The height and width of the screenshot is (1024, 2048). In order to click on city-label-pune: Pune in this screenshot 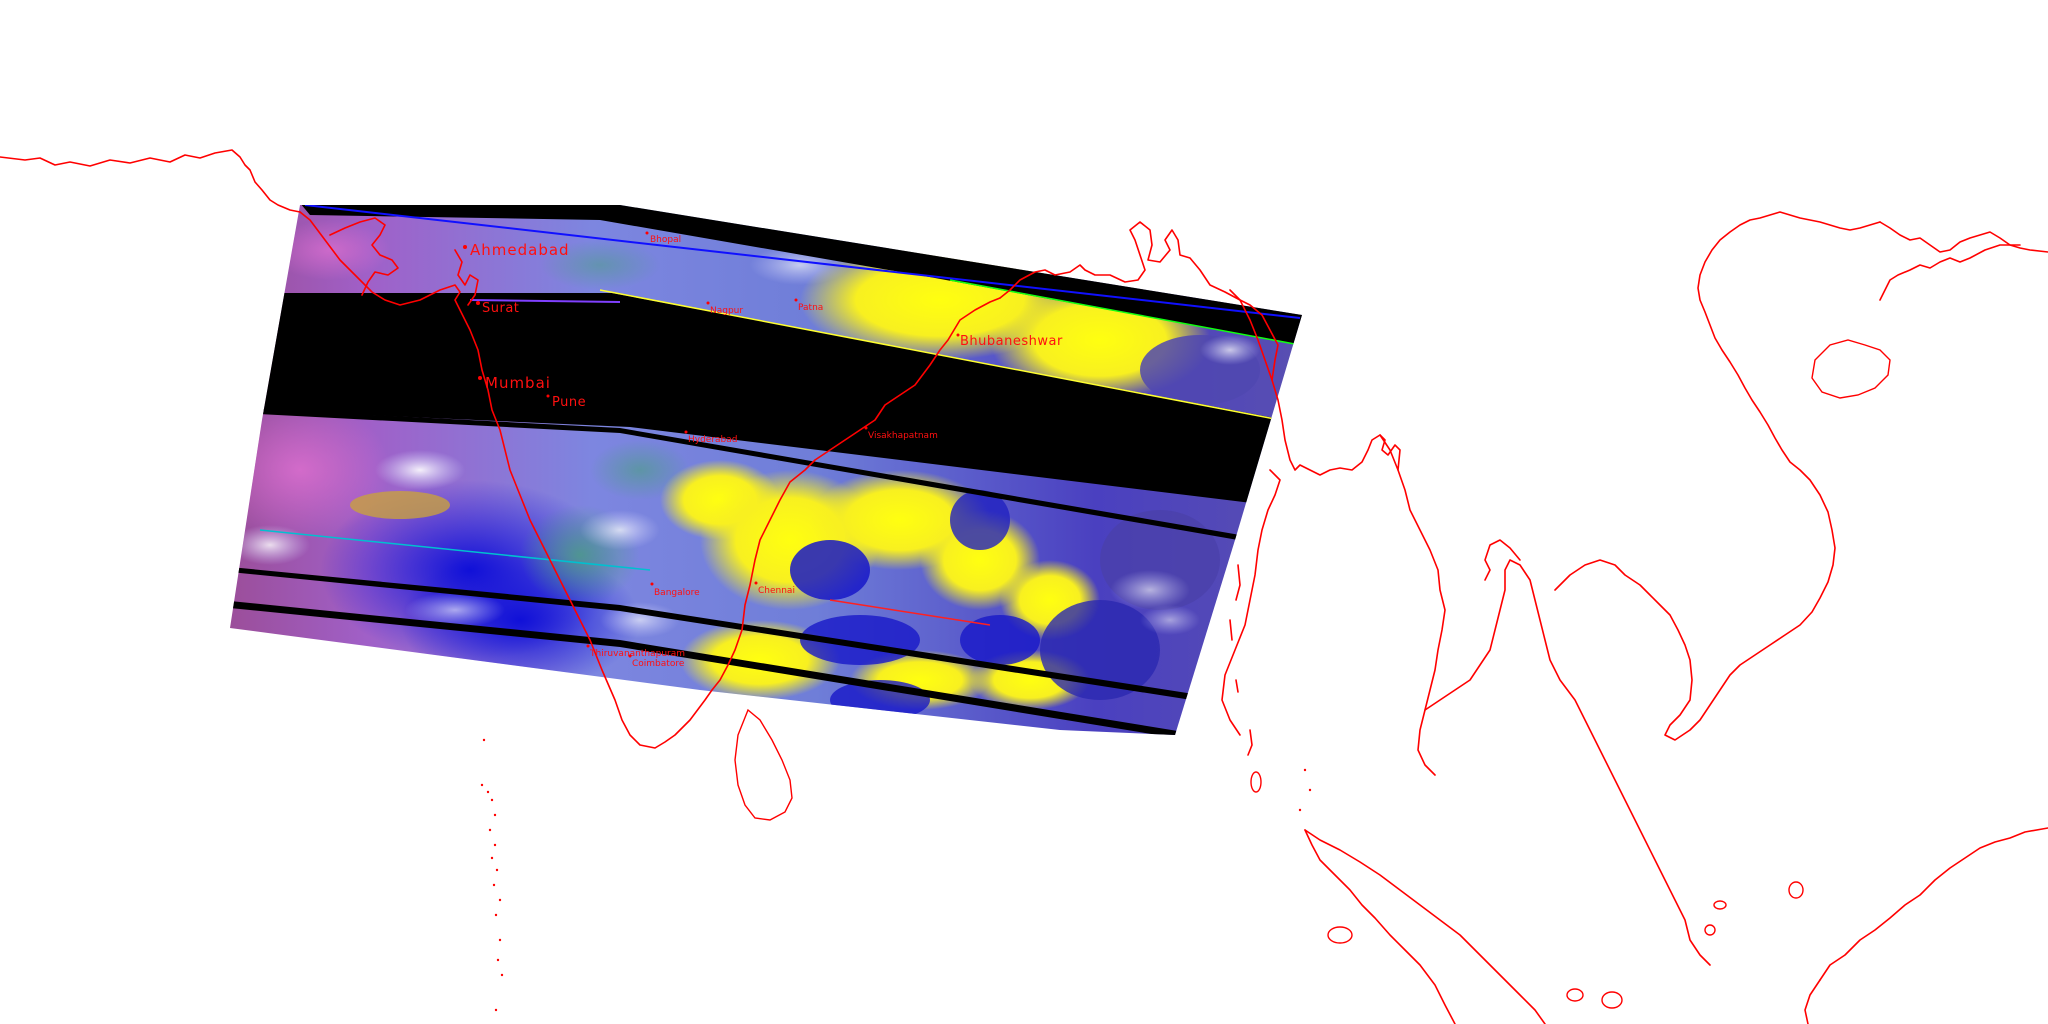, I will do `click(569, 402)`.